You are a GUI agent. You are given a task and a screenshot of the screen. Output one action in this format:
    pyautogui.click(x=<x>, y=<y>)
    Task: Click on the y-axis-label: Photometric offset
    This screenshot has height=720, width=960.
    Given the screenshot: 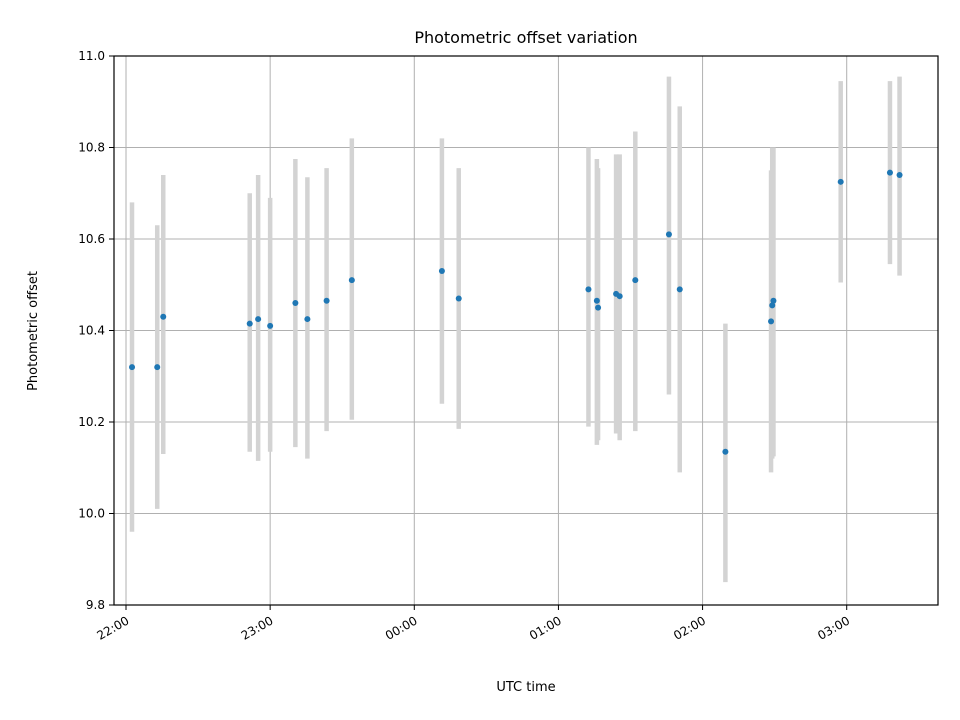 What is the action you would take?
    pyautogui.click(x=33, y=331)
    